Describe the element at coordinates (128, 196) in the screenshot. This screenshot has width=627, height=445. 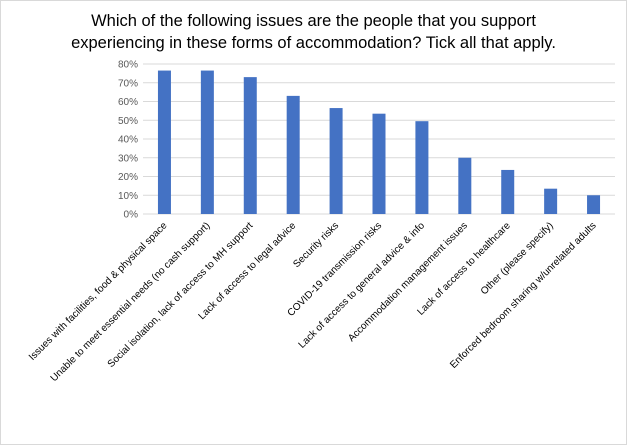
I see `y-tick-label: 10%` at that location.